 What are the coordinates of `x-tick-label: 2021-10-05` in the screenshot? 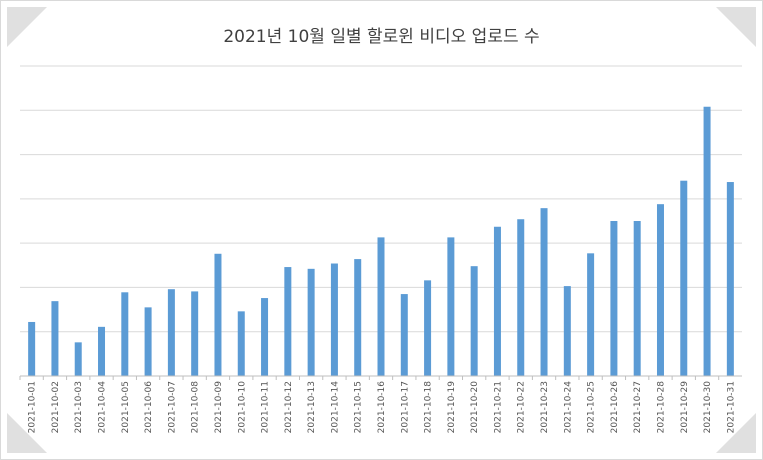 It's located at (126, 407).